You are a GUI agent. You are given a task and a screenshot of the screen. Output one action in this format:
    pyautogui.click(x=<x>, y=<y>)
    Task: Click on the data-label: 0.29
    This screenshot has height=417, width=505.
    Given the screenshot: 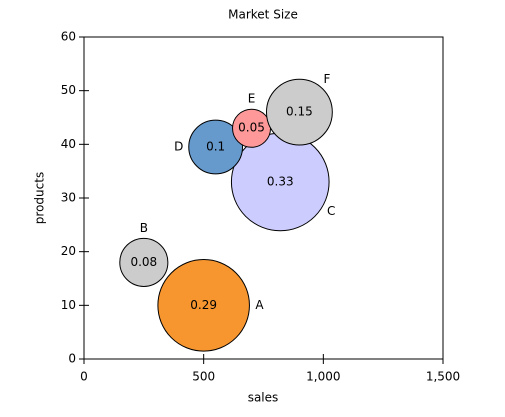 What is the action you would take?
    pyautogui.click(x=203, y=305)
    